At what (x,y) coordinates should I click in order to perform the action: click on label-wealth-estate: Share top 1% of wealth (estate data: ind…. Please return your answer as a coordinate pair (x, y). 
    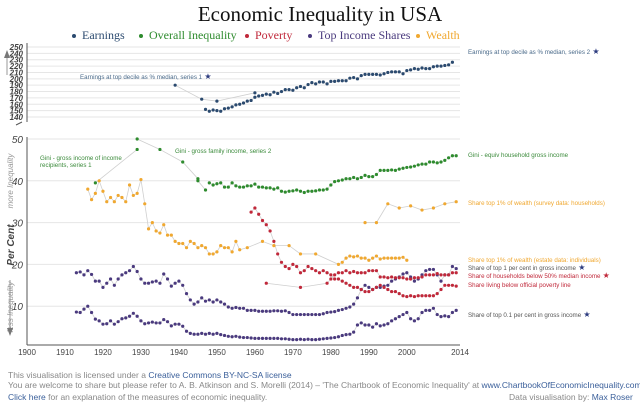
    Looking at the image, I should click on (534, 260).